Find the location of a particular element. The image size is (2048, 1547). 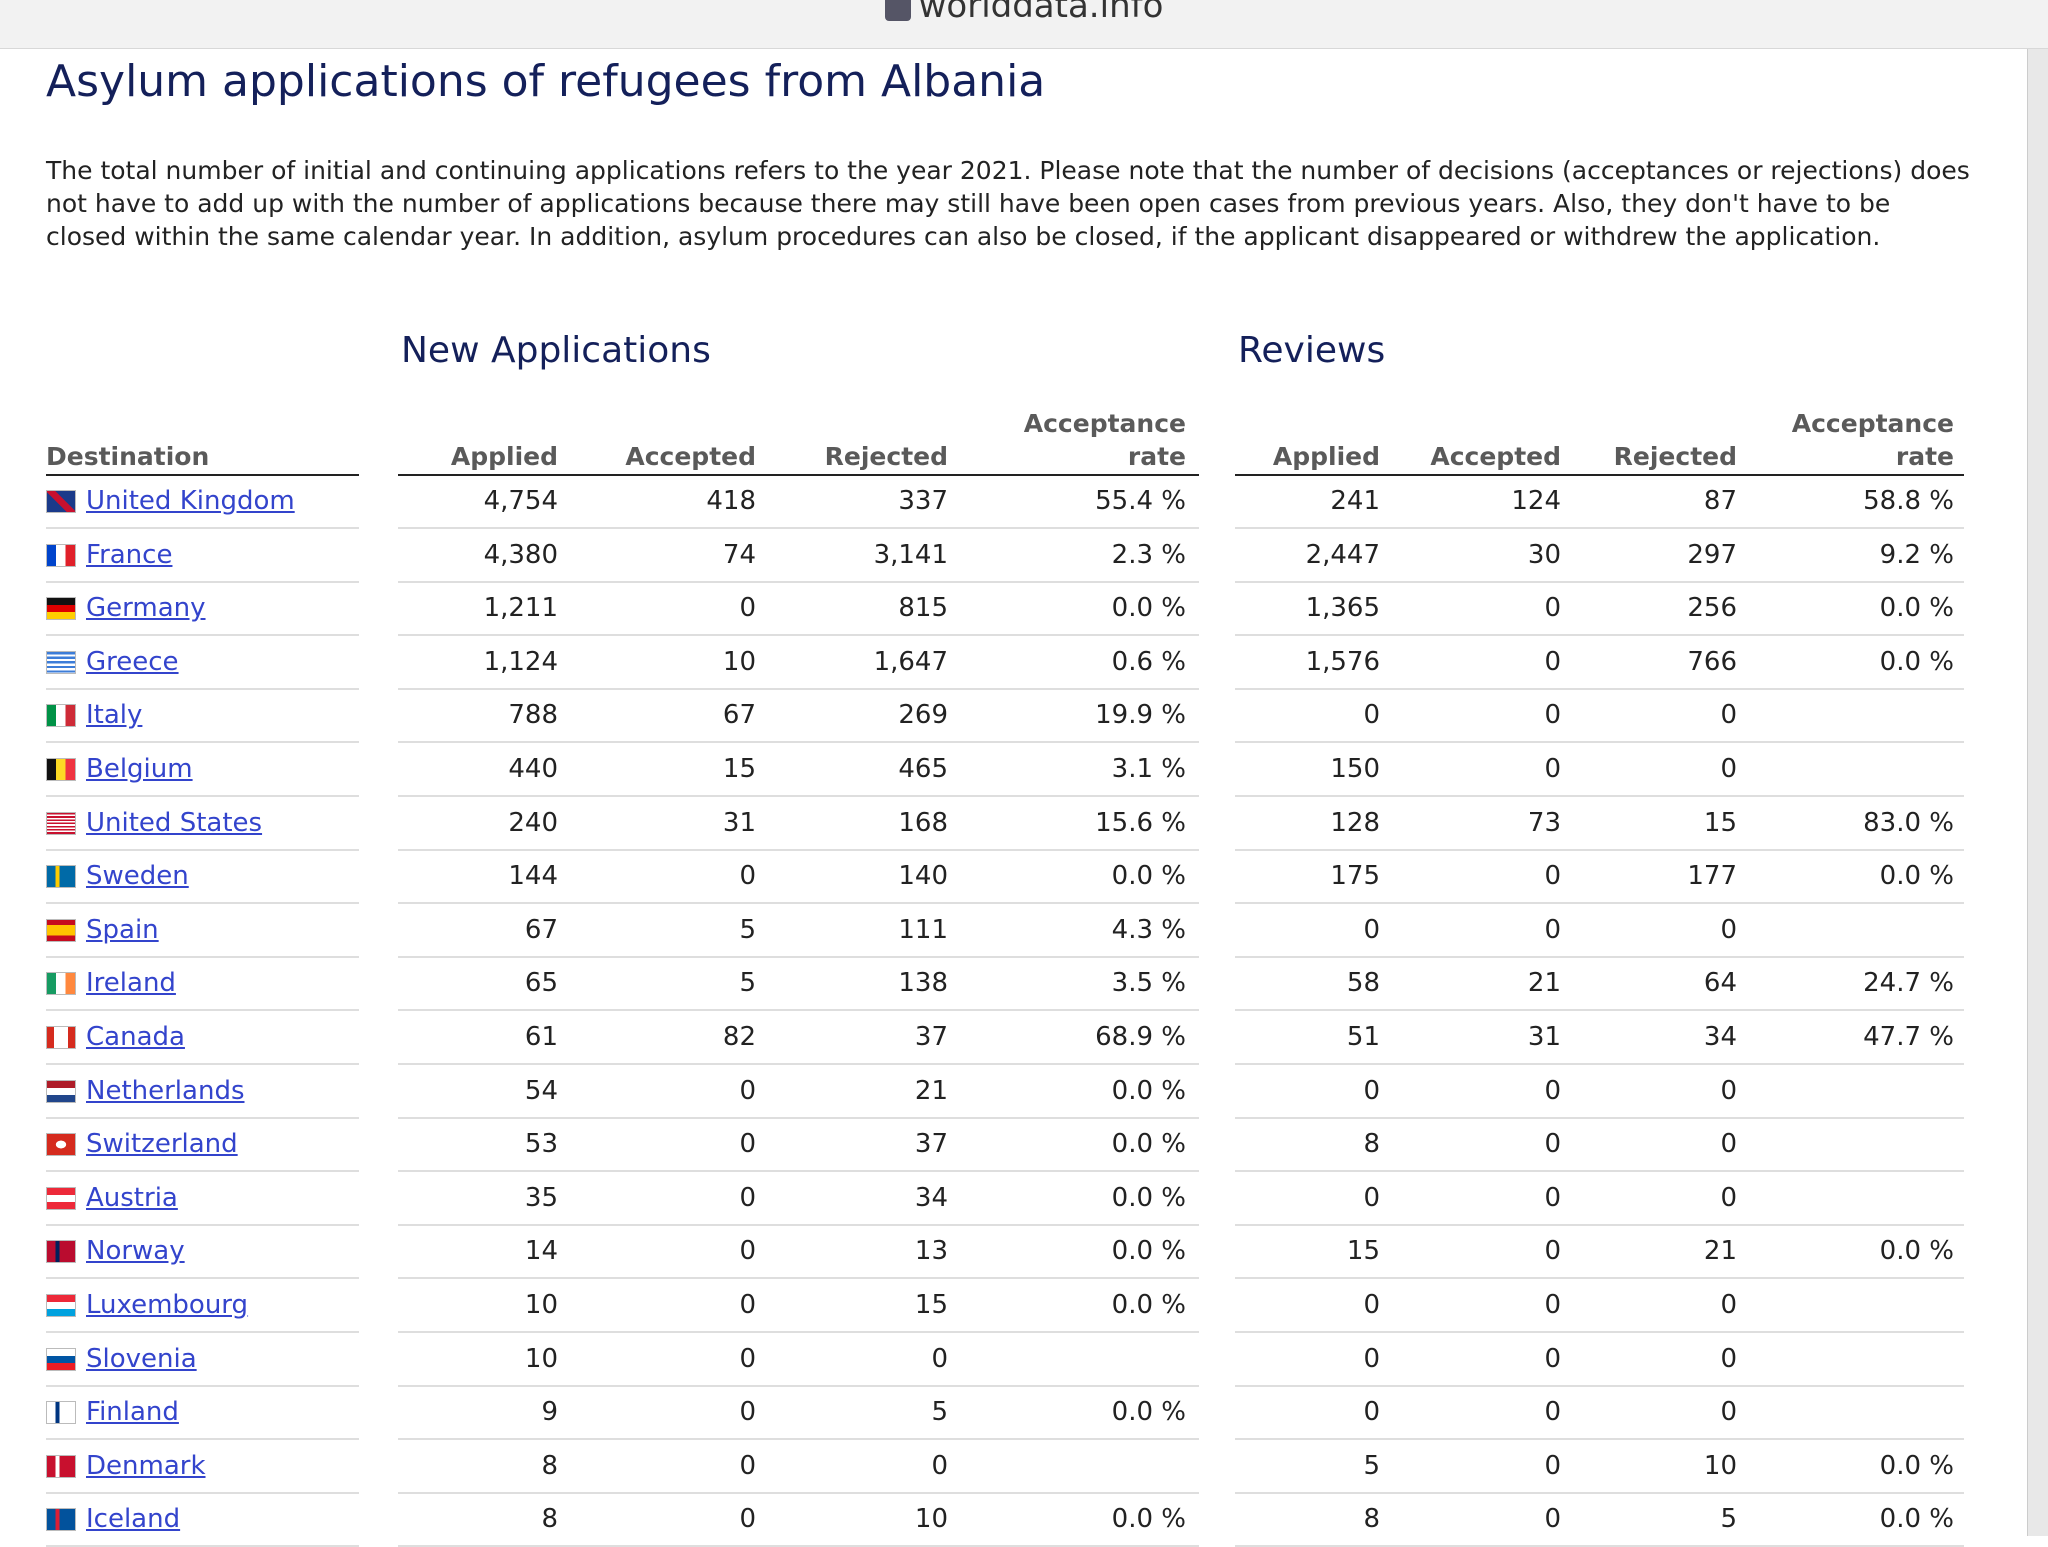

country-link: Italy is located at coordinates (114, 715).